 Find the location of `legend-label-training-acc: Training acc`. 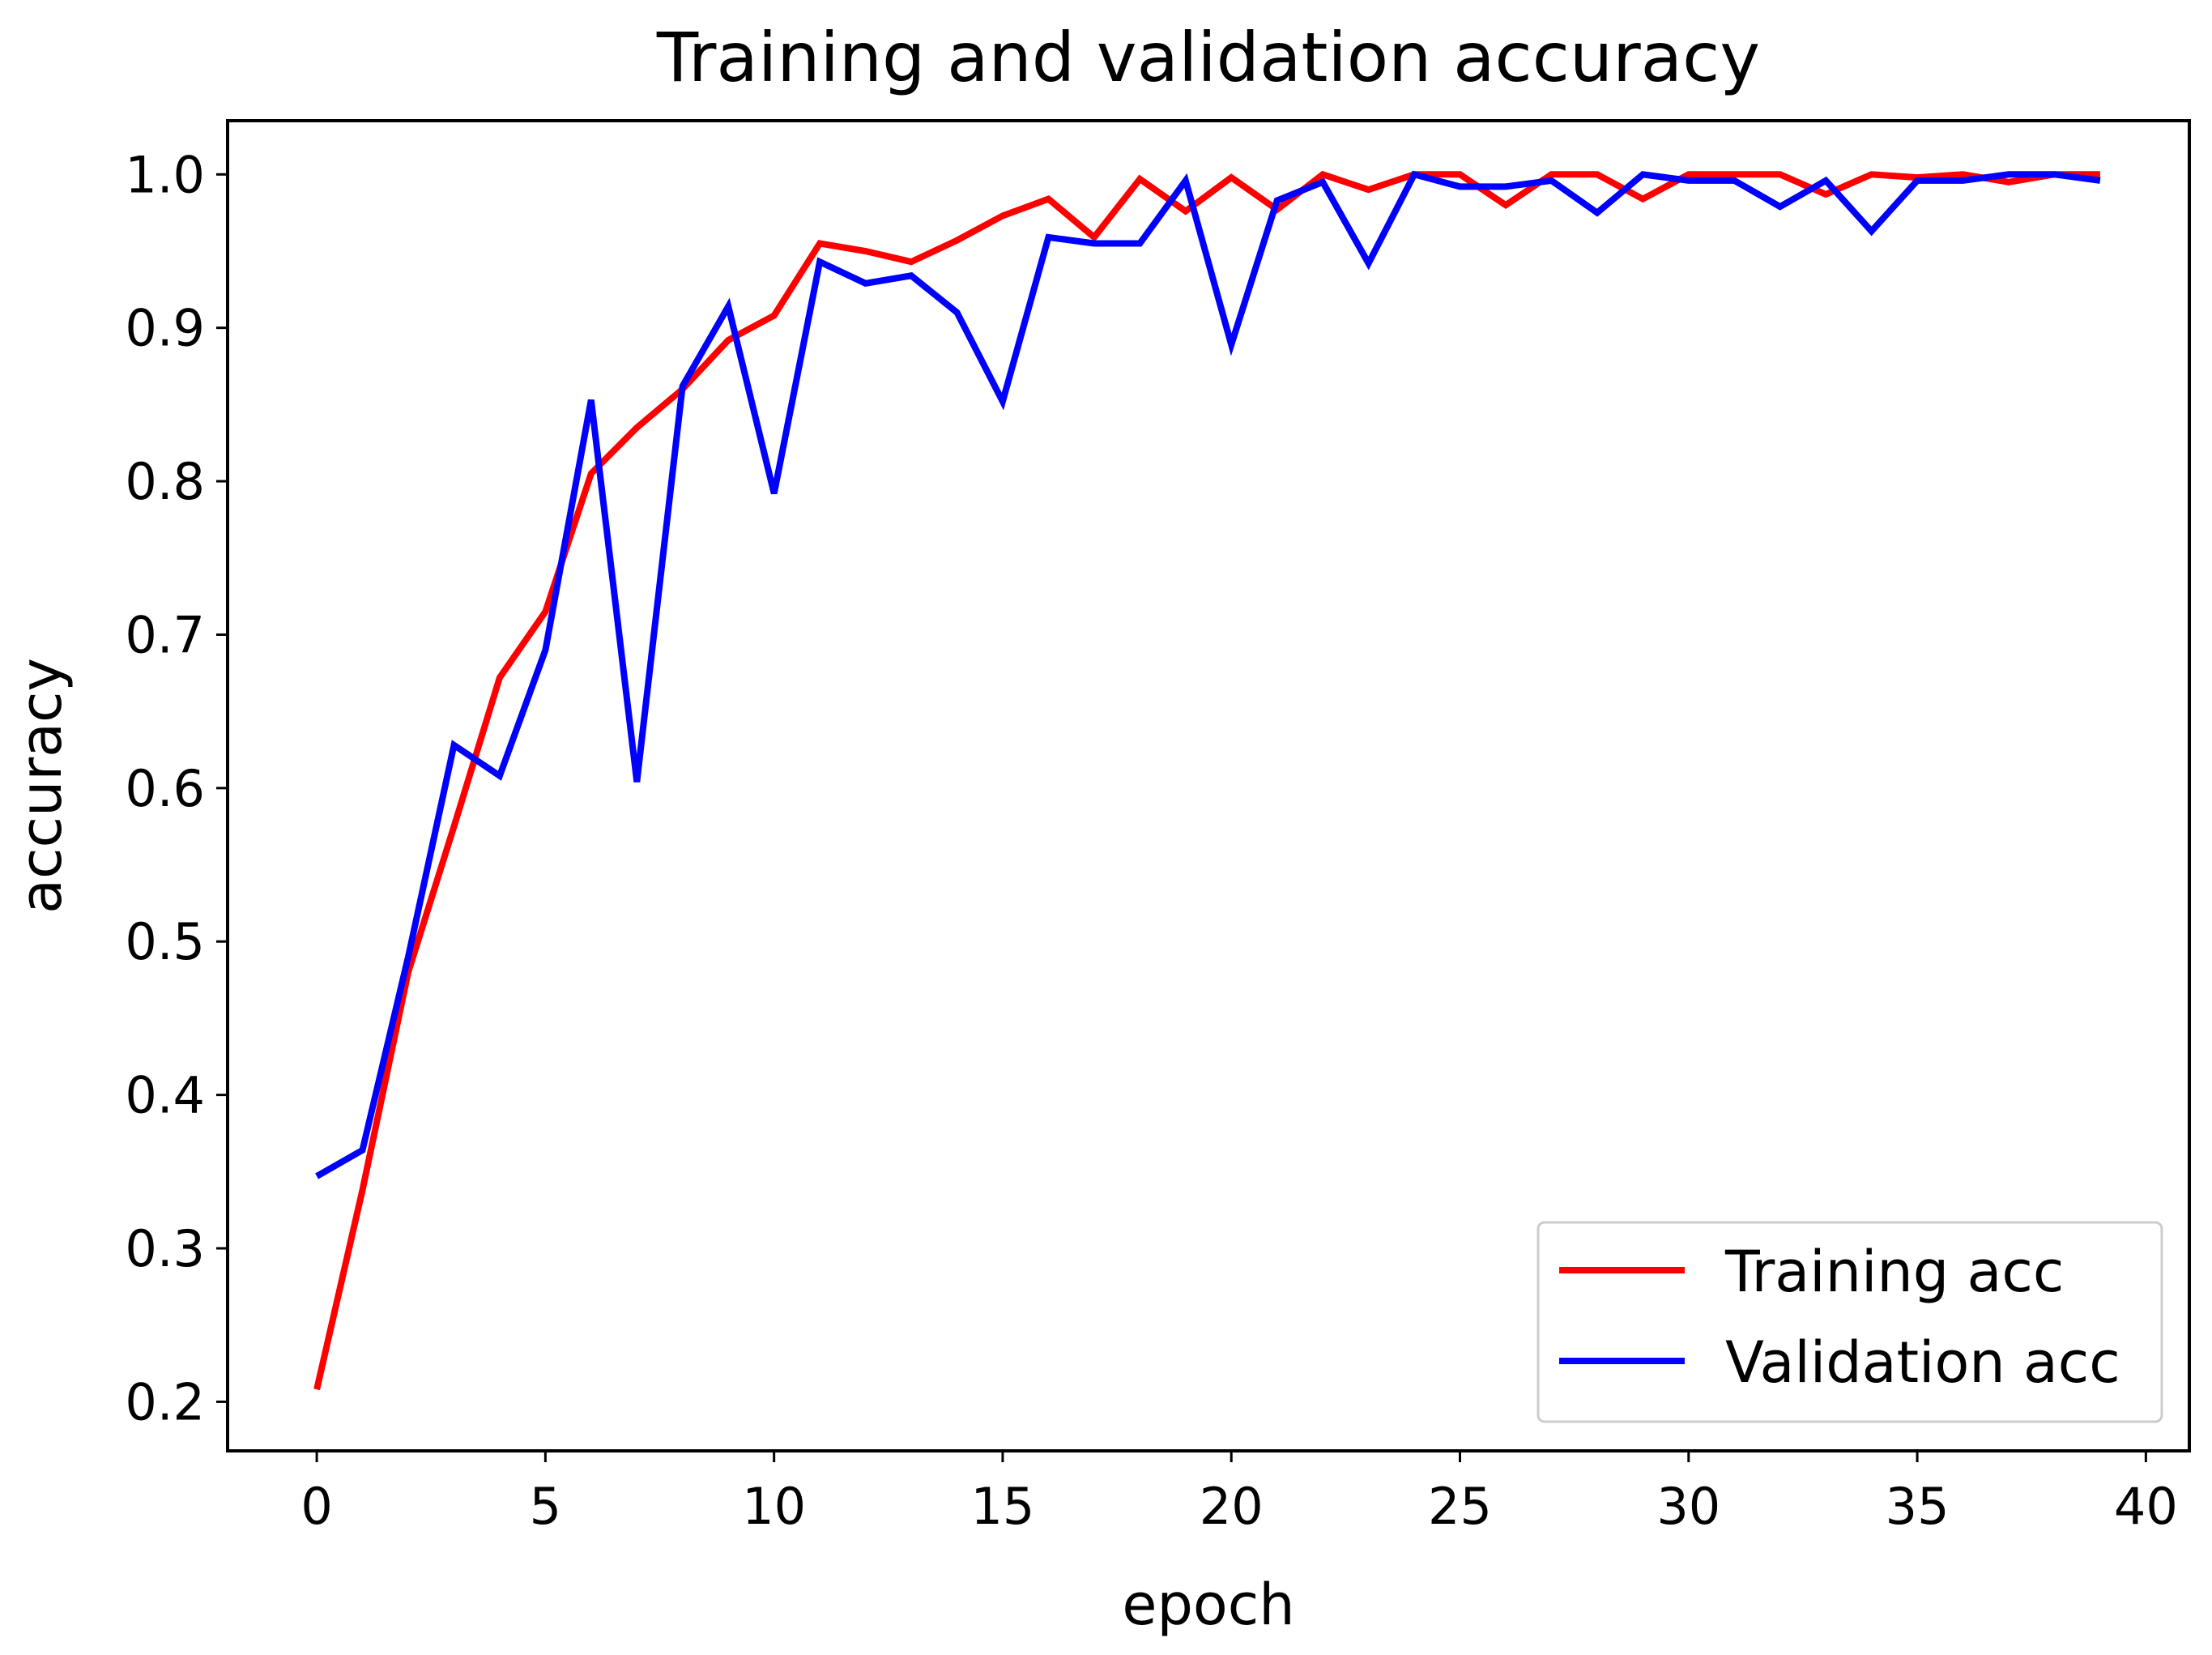

legend-label-training-acc: Training acc is located at coordinates (1894, 1272).